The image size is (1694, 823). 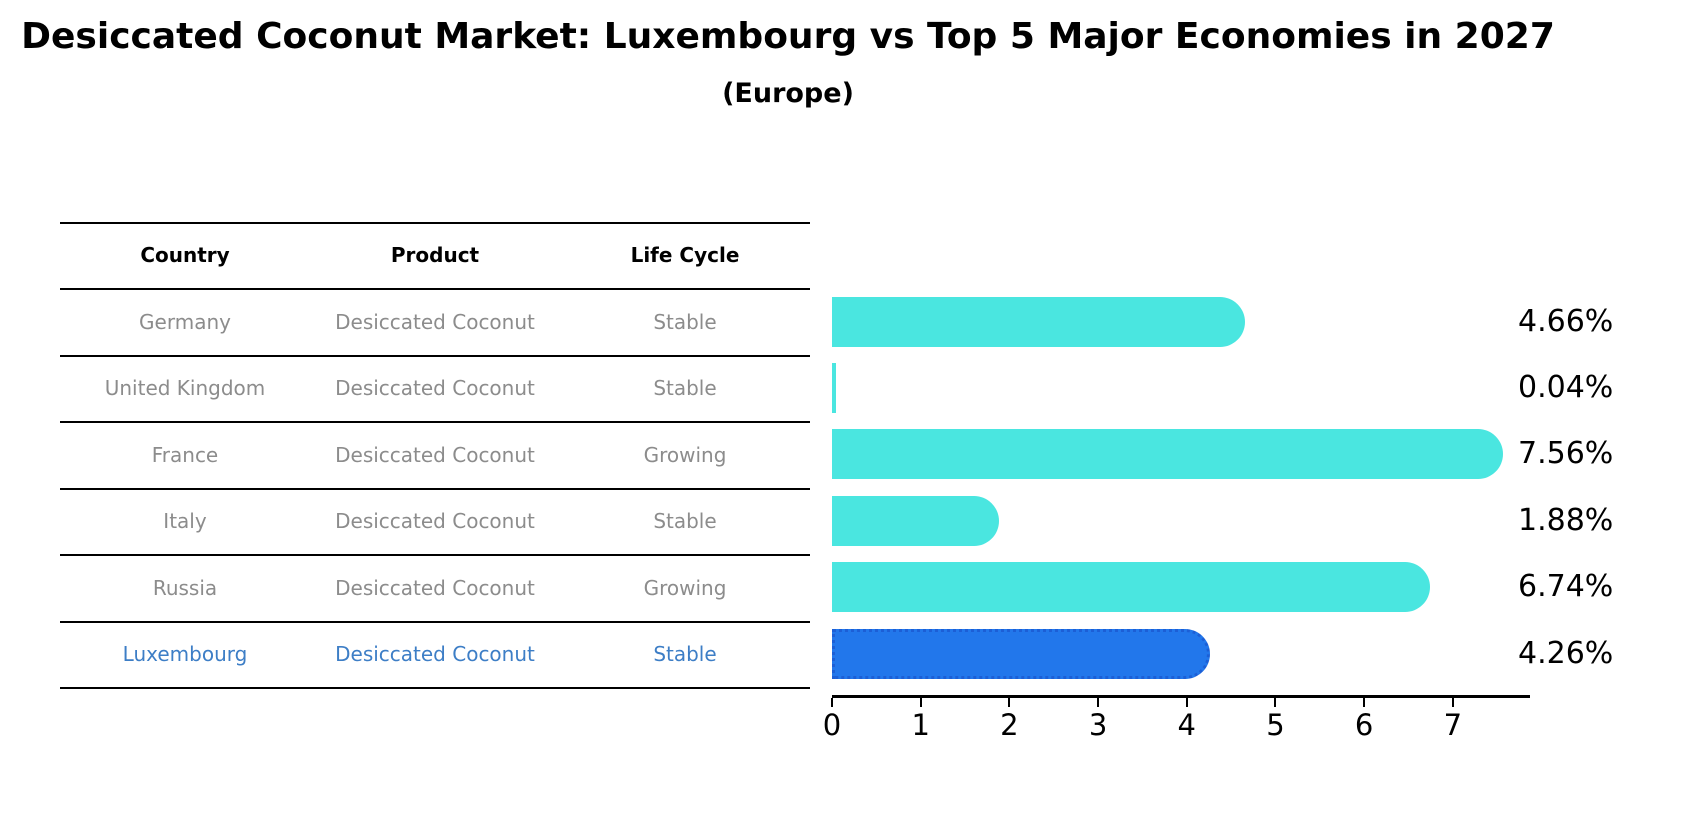 I want to click on value-label-germany: 4.66%, so click(x=1566, y=321).